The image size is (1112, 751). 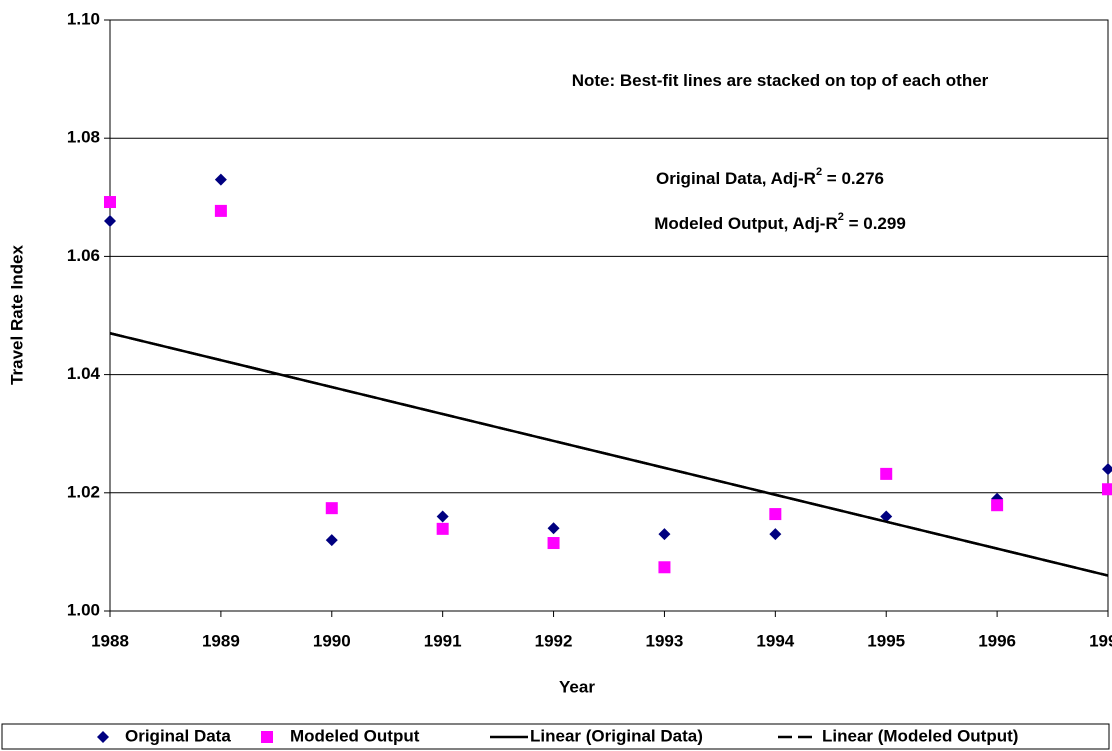 What do you see at coordinates (886, 640) in the screenshot?
I see `x-tick-label: 1995` at bounding box center [886, 640].